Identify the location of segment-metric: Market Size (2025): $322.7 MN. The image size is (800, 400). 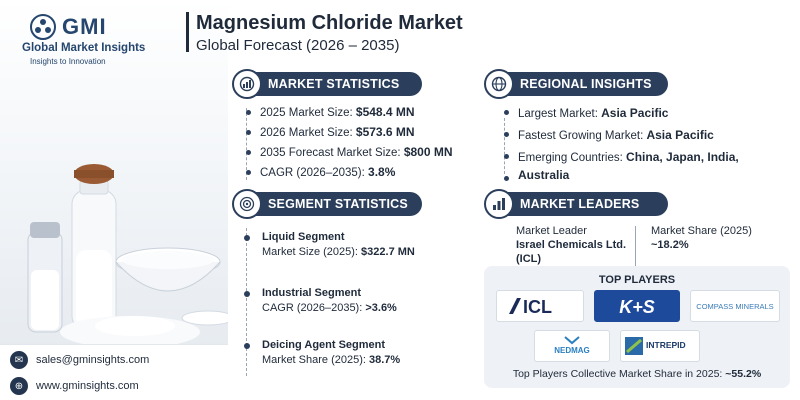
(338, 252).